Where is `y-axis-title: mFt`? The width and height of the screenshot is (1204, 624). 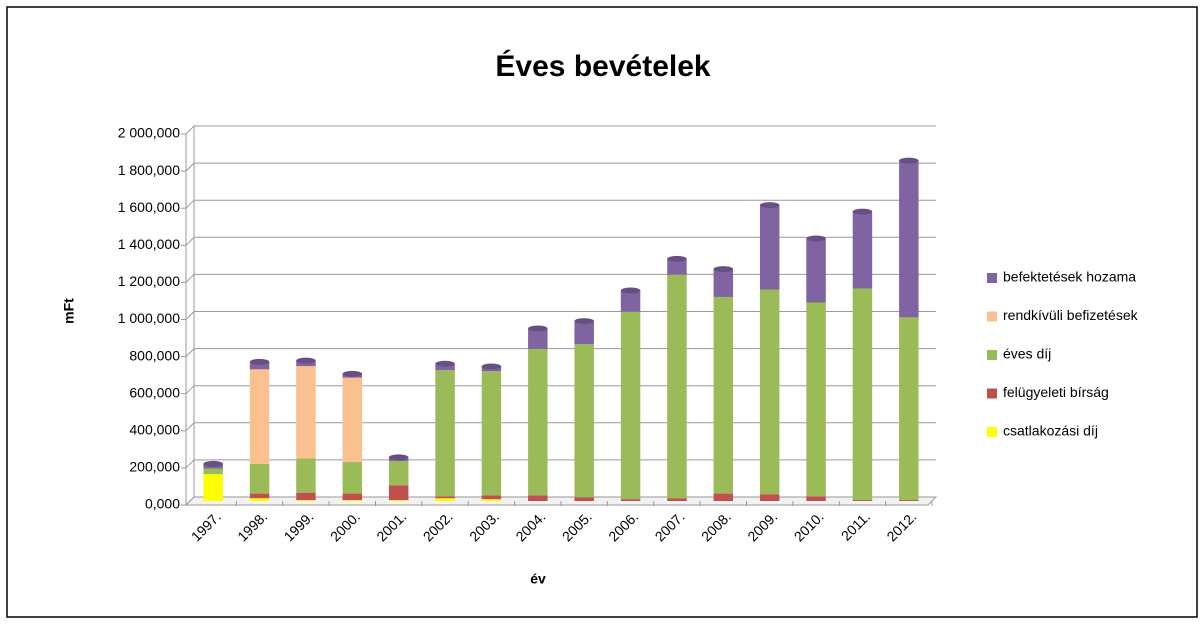 y-axis-title: mFt is located at coordinates (69, 311).